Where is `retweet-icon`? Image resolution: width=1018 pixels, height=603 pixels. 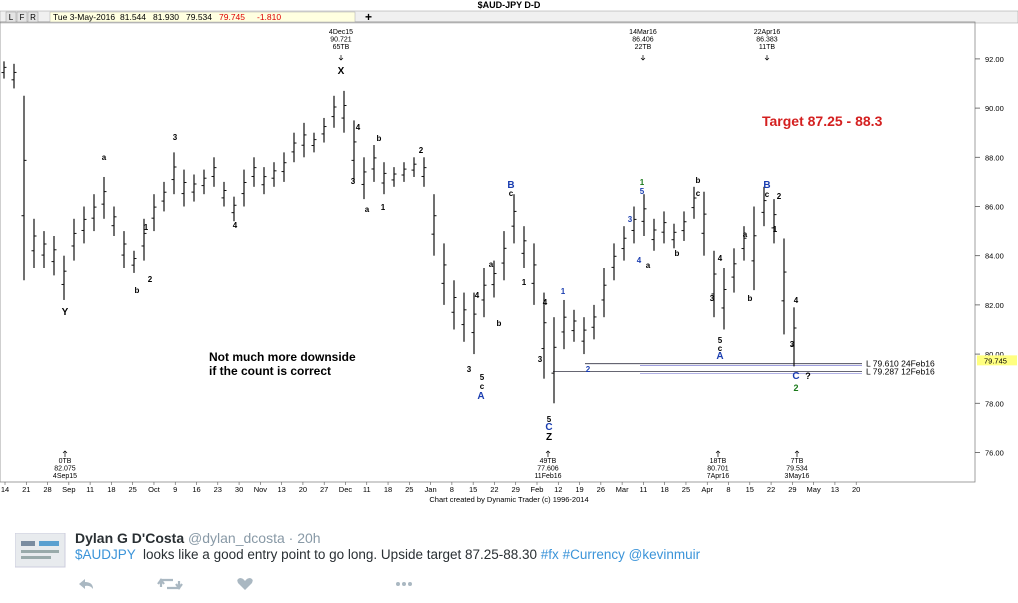 retweet-icon is located at coordinates (170, 584).